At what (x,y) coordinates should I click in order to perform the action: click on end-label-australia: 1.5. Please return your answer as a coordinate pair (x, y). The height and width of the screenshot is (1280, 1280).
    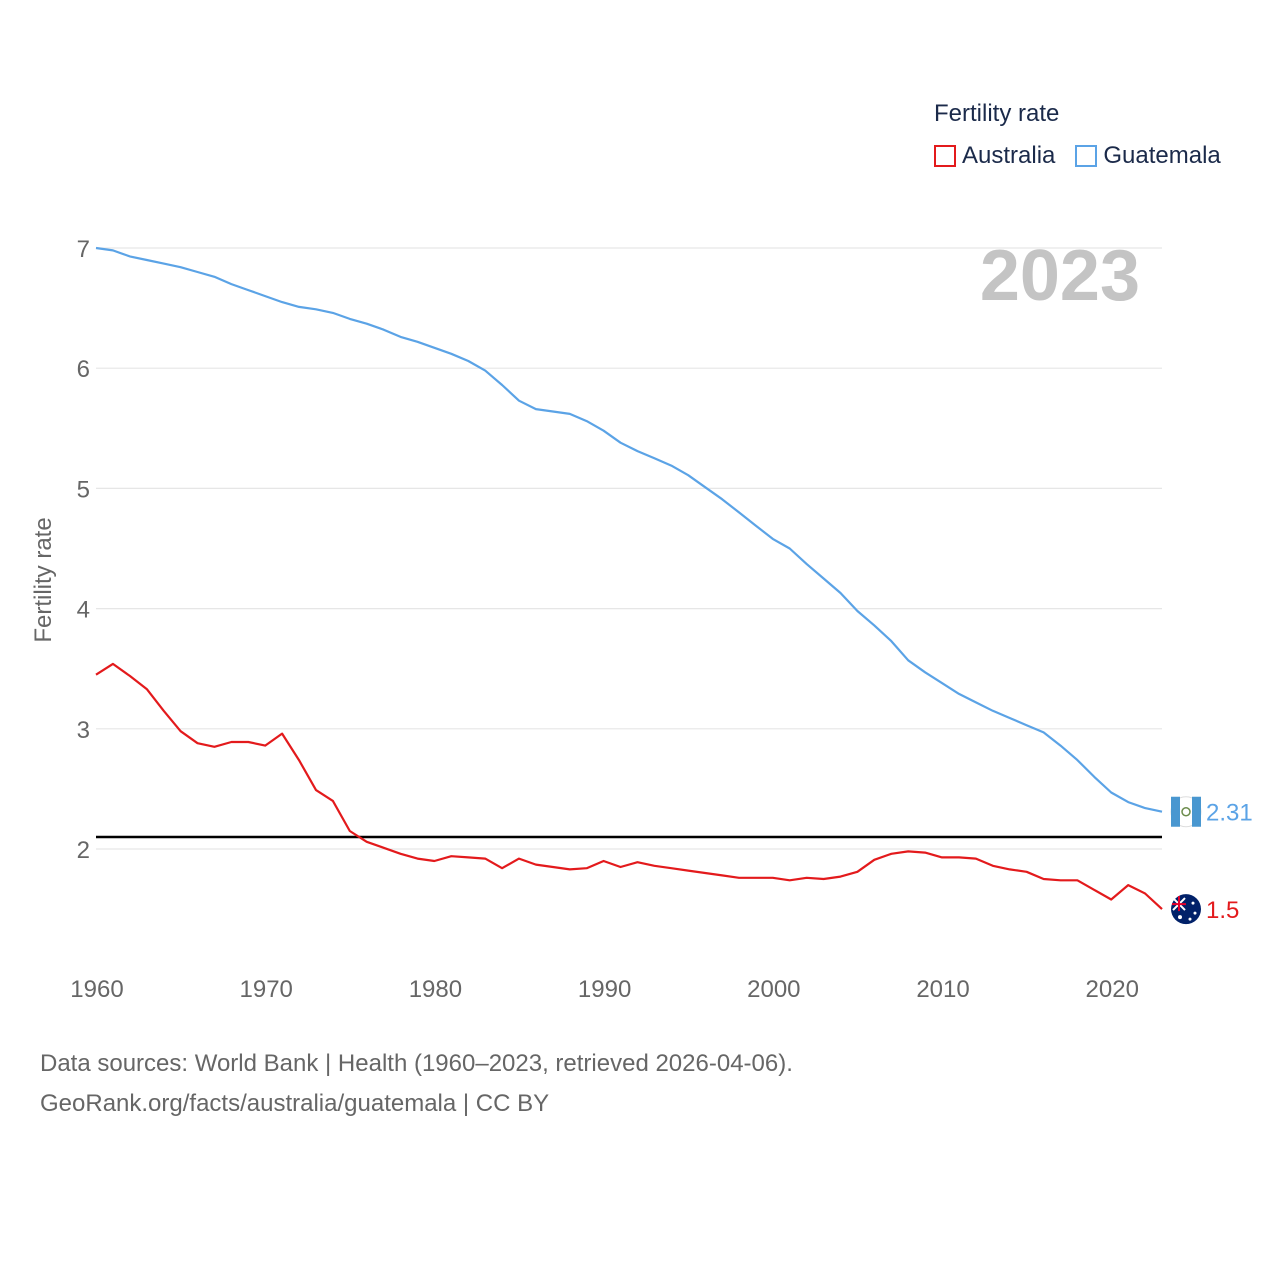
    Looking at the image, I should click on (1222, 910).